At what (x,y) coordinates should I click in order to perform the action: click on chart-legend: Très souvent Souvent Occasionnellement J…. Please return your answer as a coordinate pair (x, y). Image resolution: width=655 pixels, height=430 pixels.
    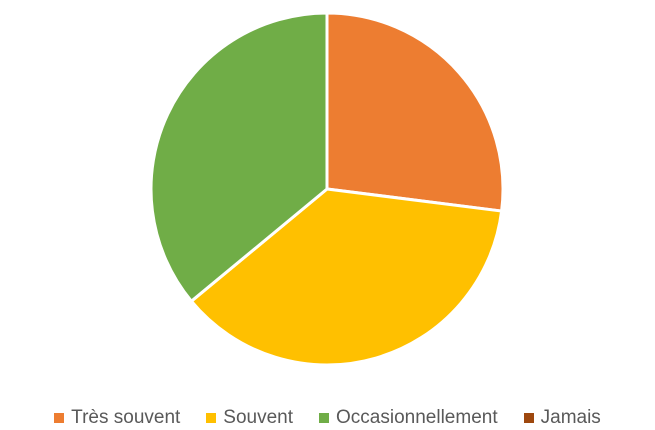
    Looking at the image, I should click on (327, 418).